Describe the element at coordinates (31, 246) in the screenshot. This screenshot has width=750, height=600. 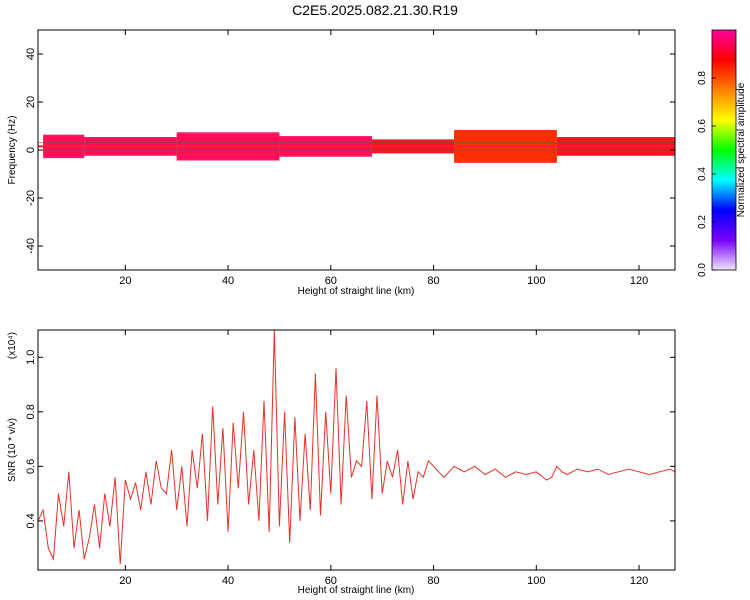
I see `y-tick-label: -40` at that location.